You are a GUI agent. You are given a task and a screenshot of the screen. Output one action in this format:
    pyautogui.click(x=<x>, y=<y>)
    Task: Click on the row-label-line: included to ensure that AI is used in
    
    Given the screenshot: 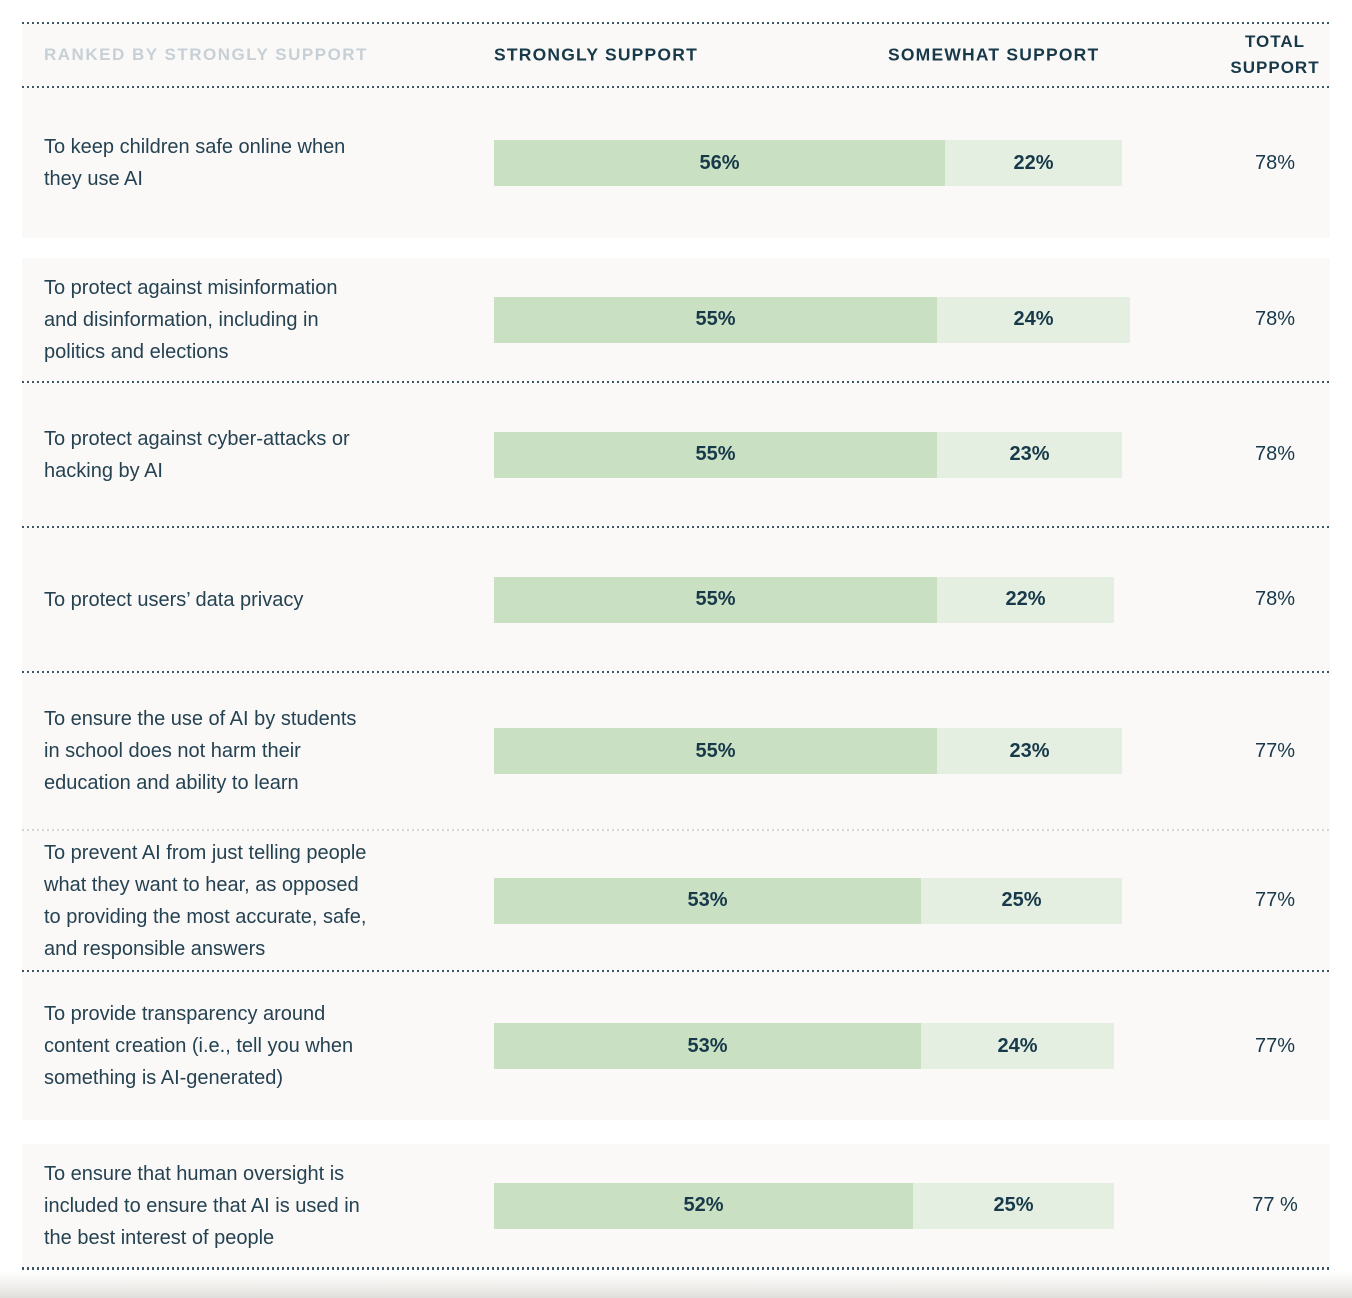 What is the action you would take?
    pyautogui.click(x=202, y=1205)
    